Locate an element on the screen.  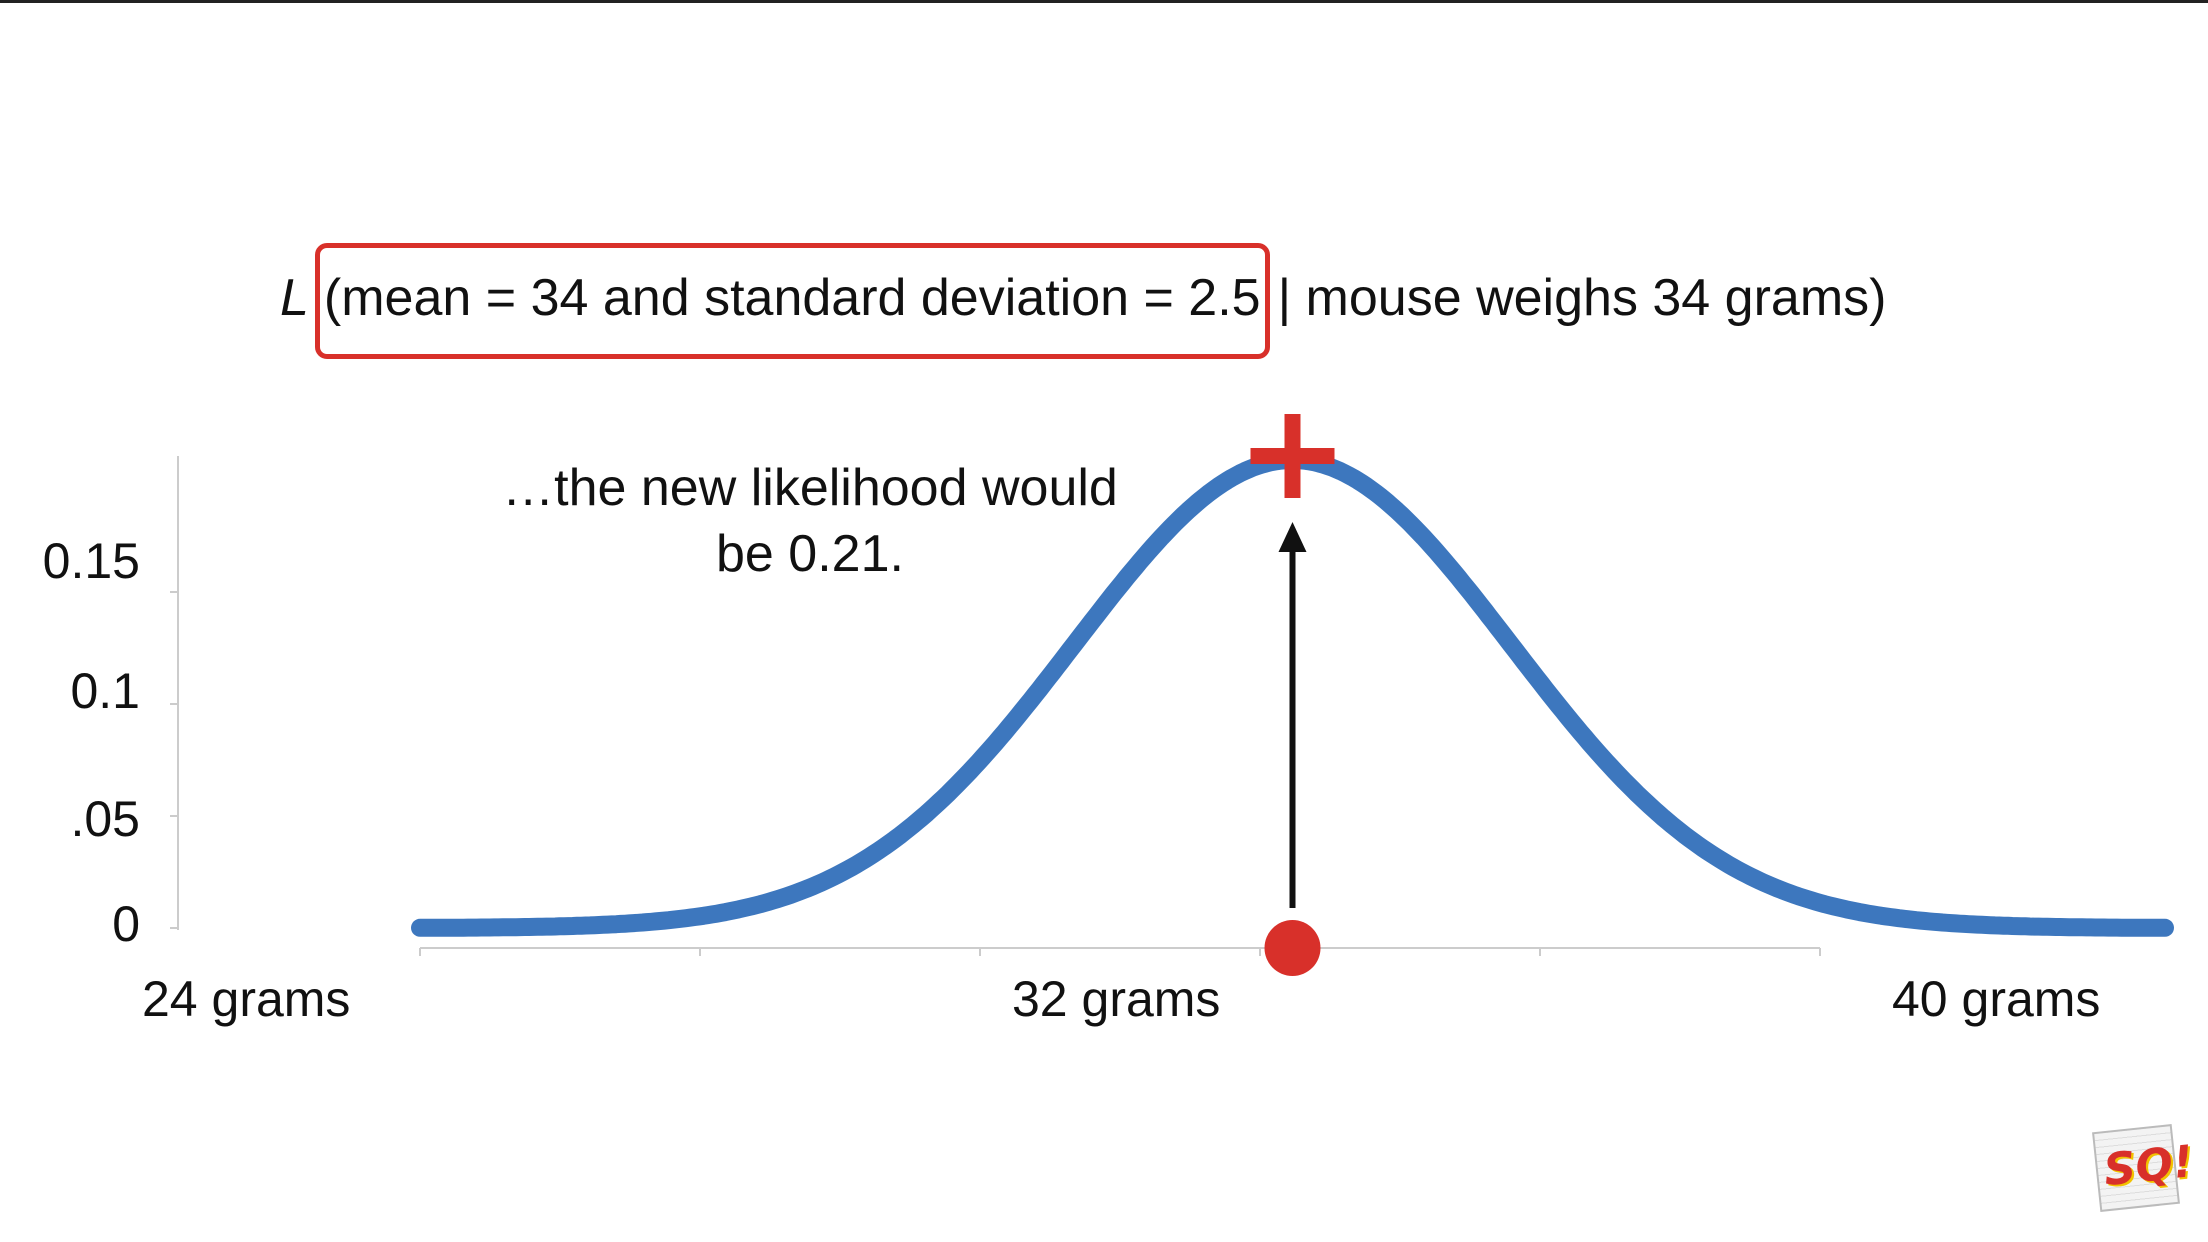
formula-prefix: L is located at coordinates (294, 298).